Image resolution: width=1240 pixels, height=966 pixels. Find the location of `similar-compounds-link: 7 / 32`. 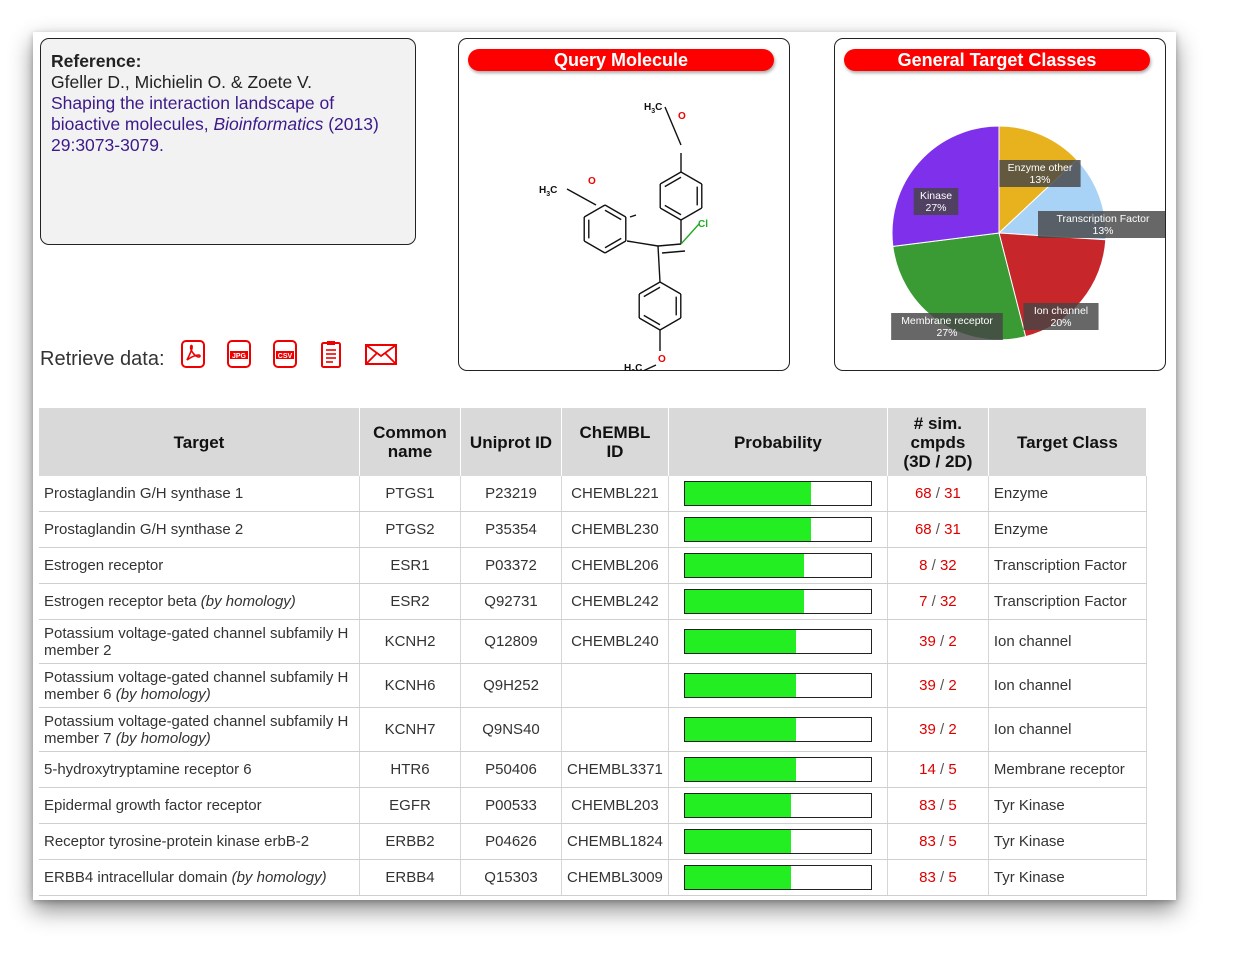

similar-compounds-link: 7 / 32 is located at coordinates (938, 601).